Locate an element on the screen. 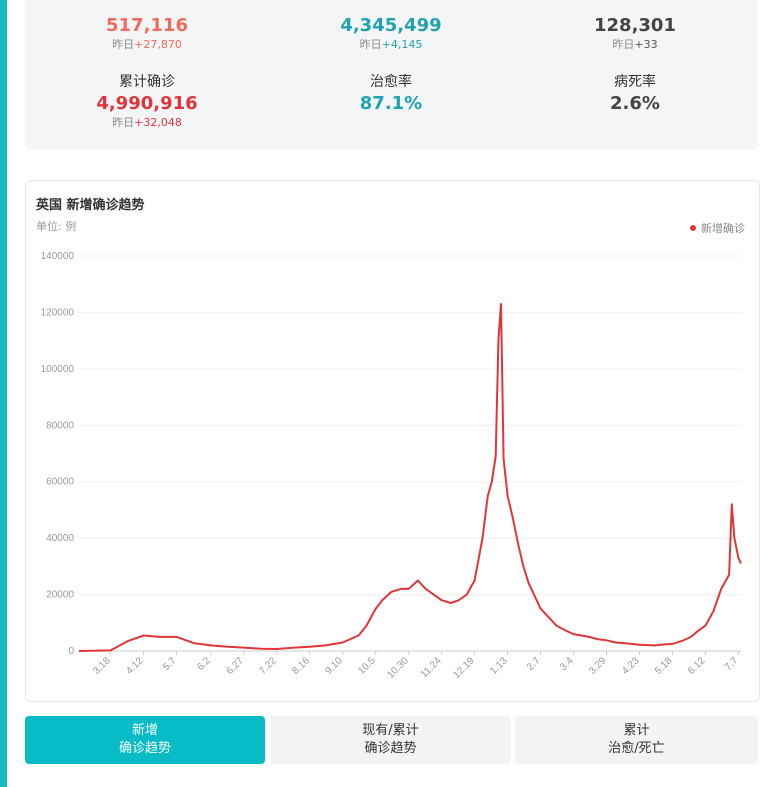  stat-fatality-rate: 病死率 2.6% is located at coordinates (635, 94).